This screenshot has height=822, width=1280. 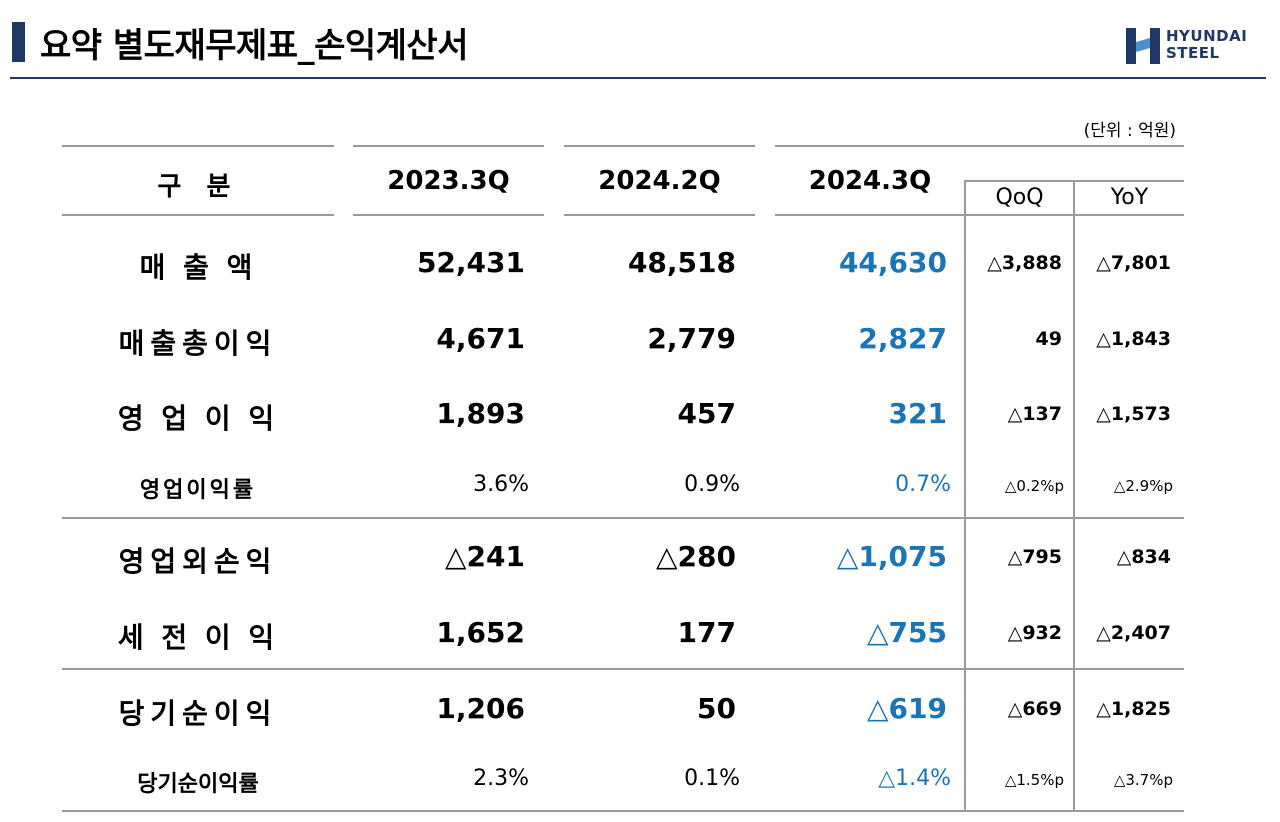 What do you see at coordinates (706, 632) in the screenshot?
I see `pretax-income-2024-2q: 177` at bounding box center [706, 632].